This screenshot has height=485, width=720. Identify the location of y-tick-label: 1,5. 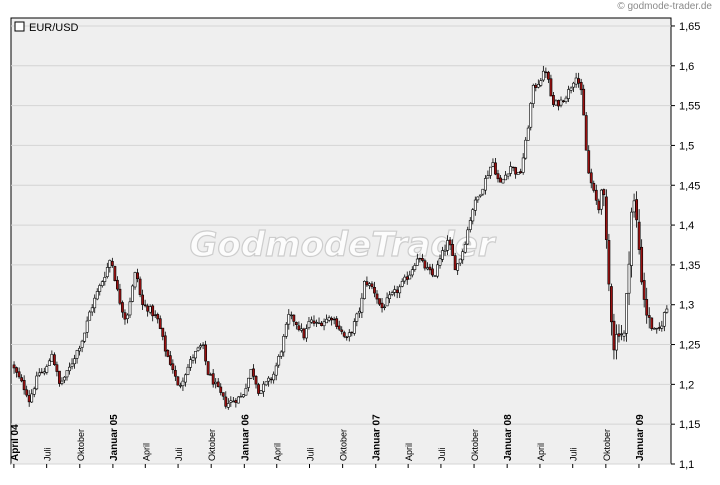
(686, 146).